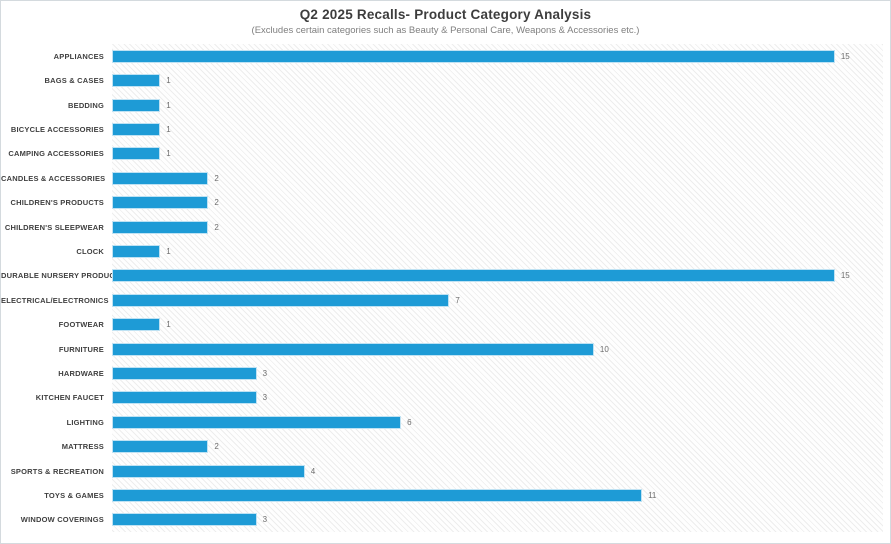  I want to click on chart-row: CANDLES & ACCESSORIES 2, so click(442, 178).